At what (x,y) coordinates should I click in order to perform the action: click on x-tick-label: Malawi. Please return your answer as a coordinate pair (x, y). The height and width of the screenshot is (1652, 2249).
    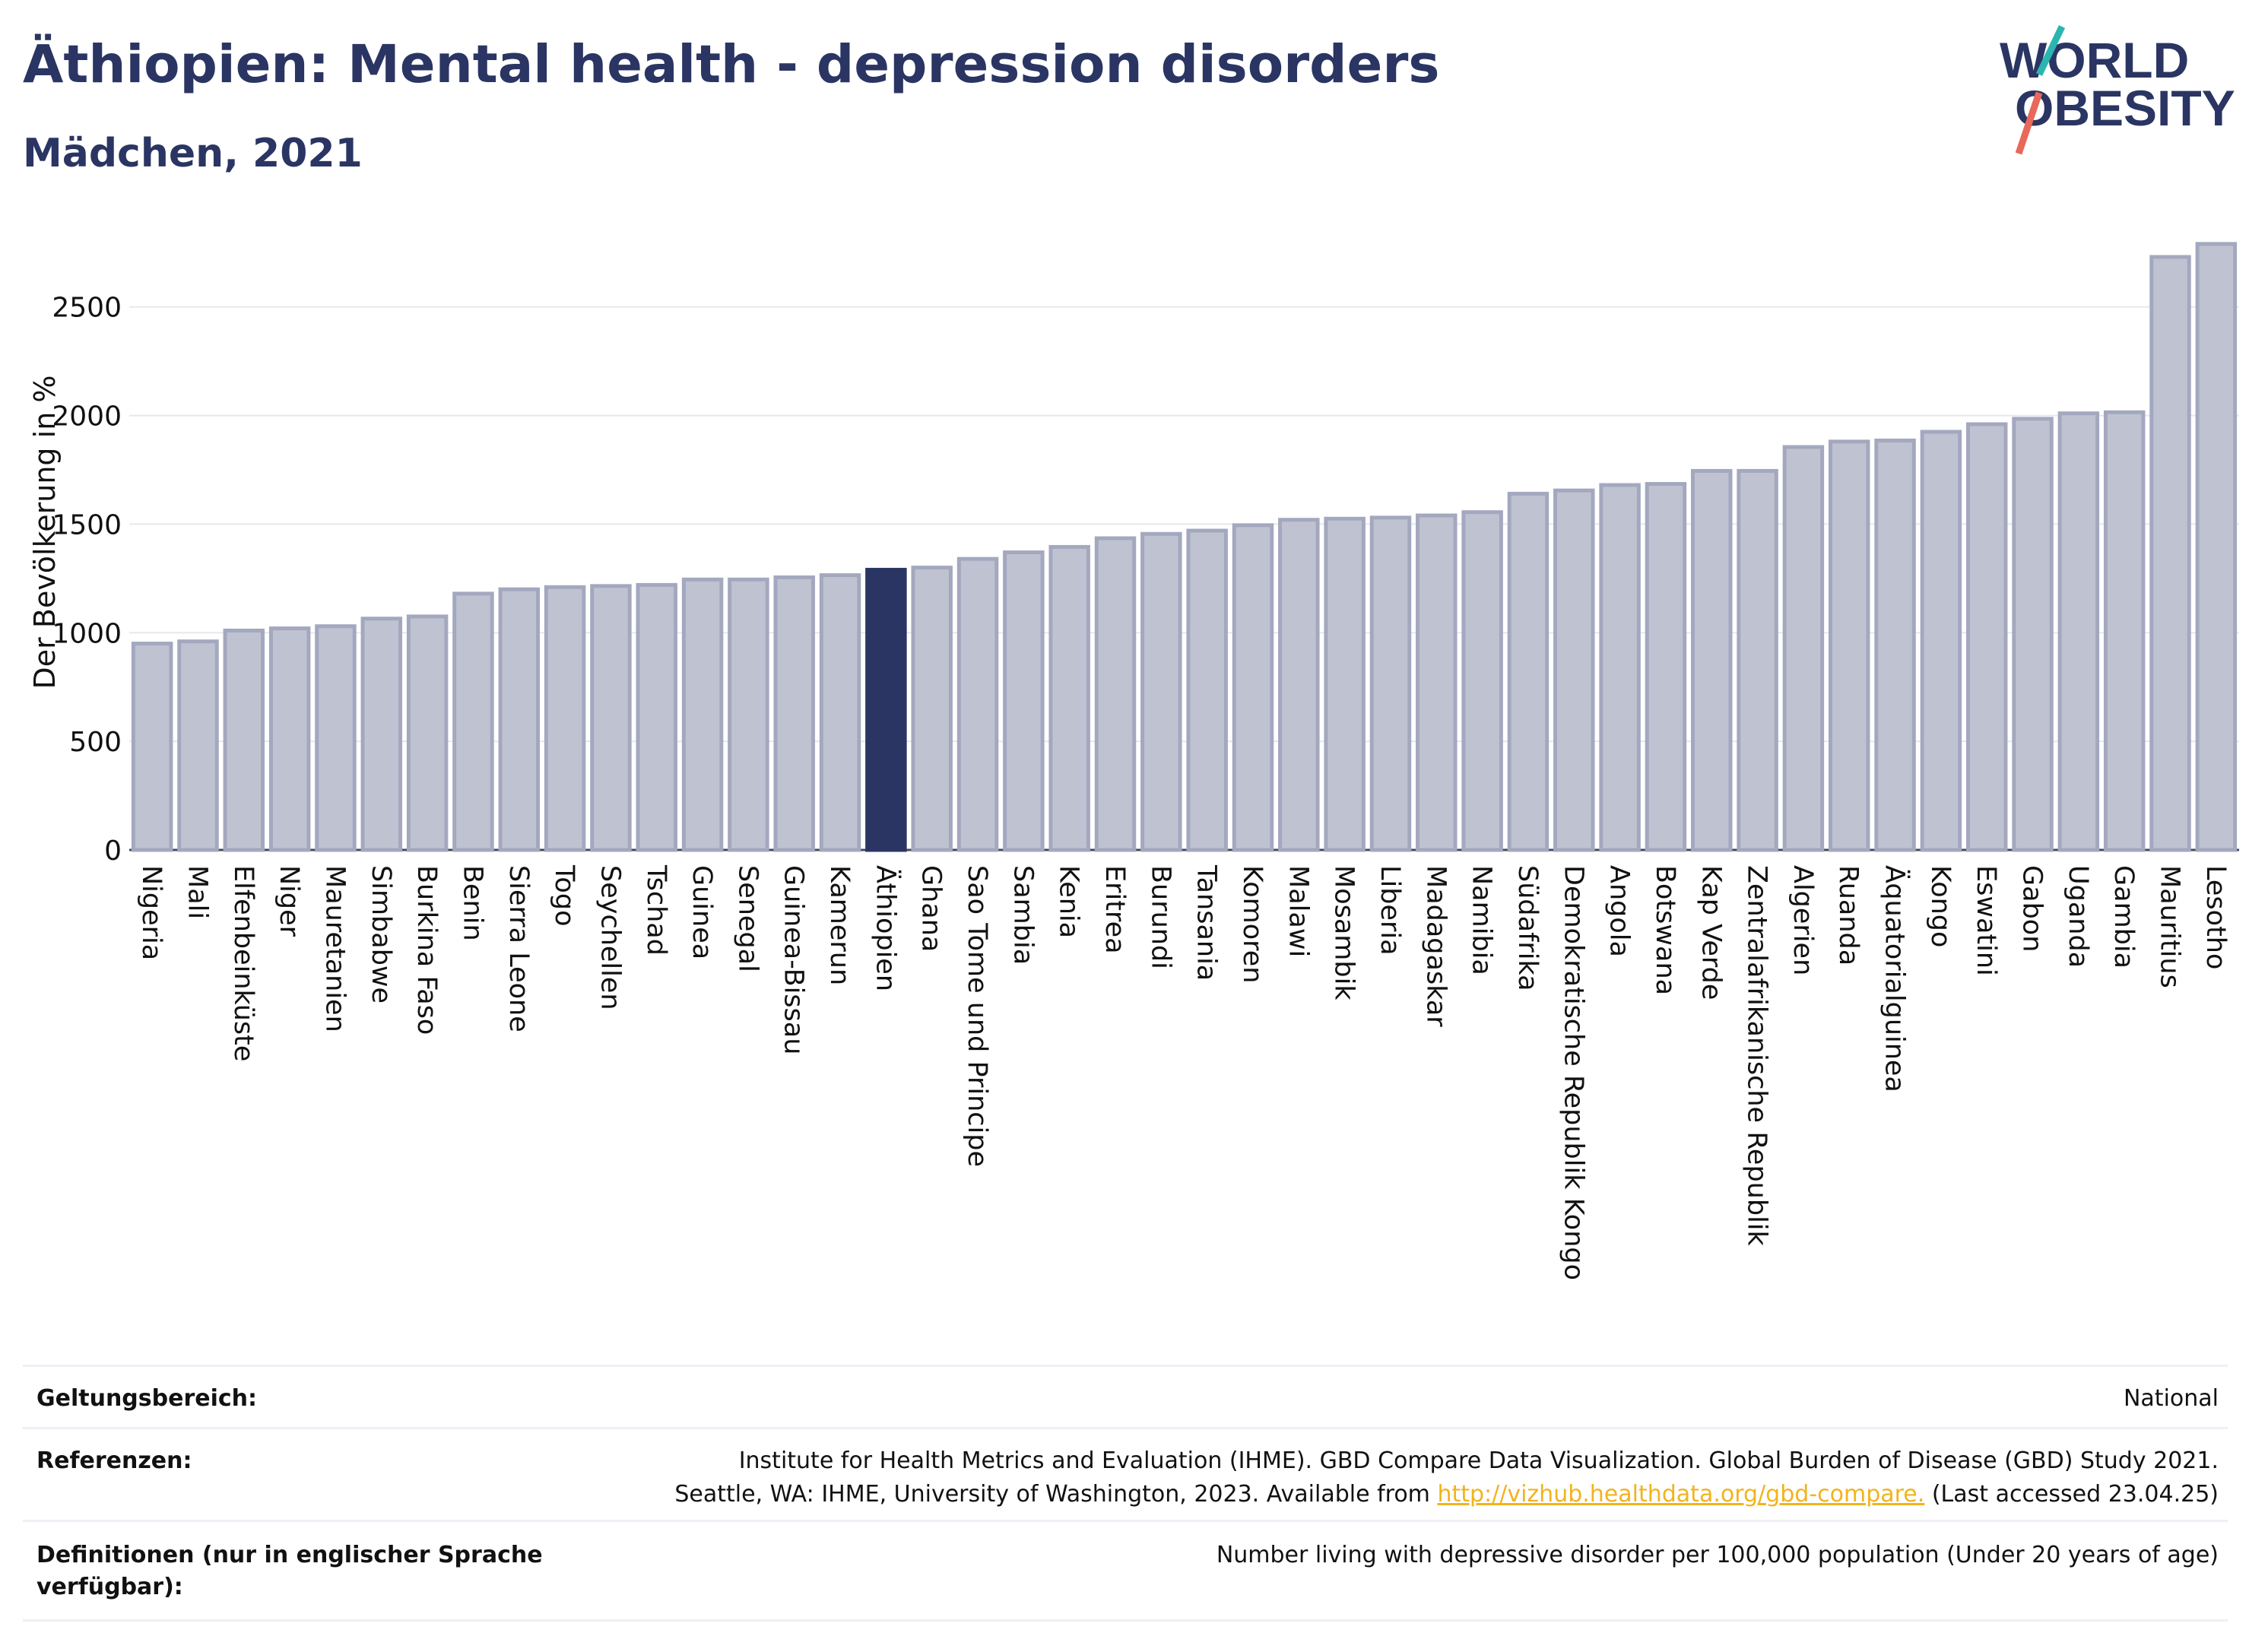
    Looking at the image, I should click on (1298, 911).